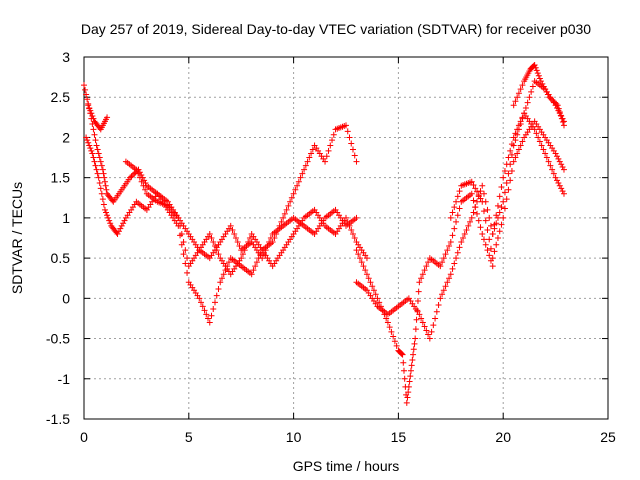  I want to click on y-tick-label: 3, so click(66, 57).